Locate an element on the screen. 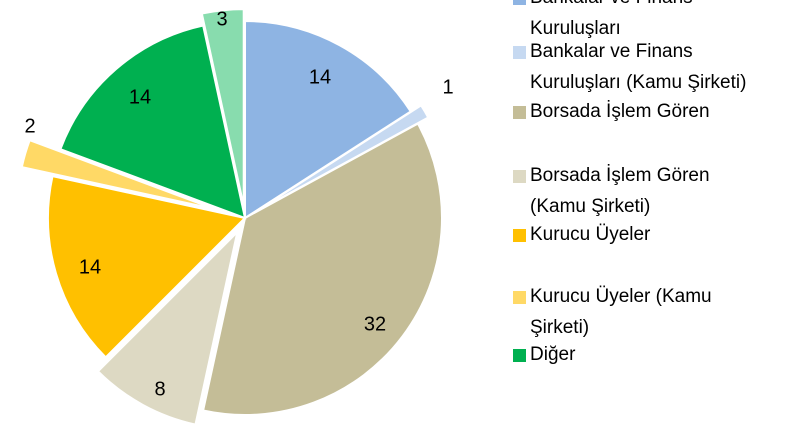  legend-line: Borsada İşlem Gören is located at coordinates (620, 175).